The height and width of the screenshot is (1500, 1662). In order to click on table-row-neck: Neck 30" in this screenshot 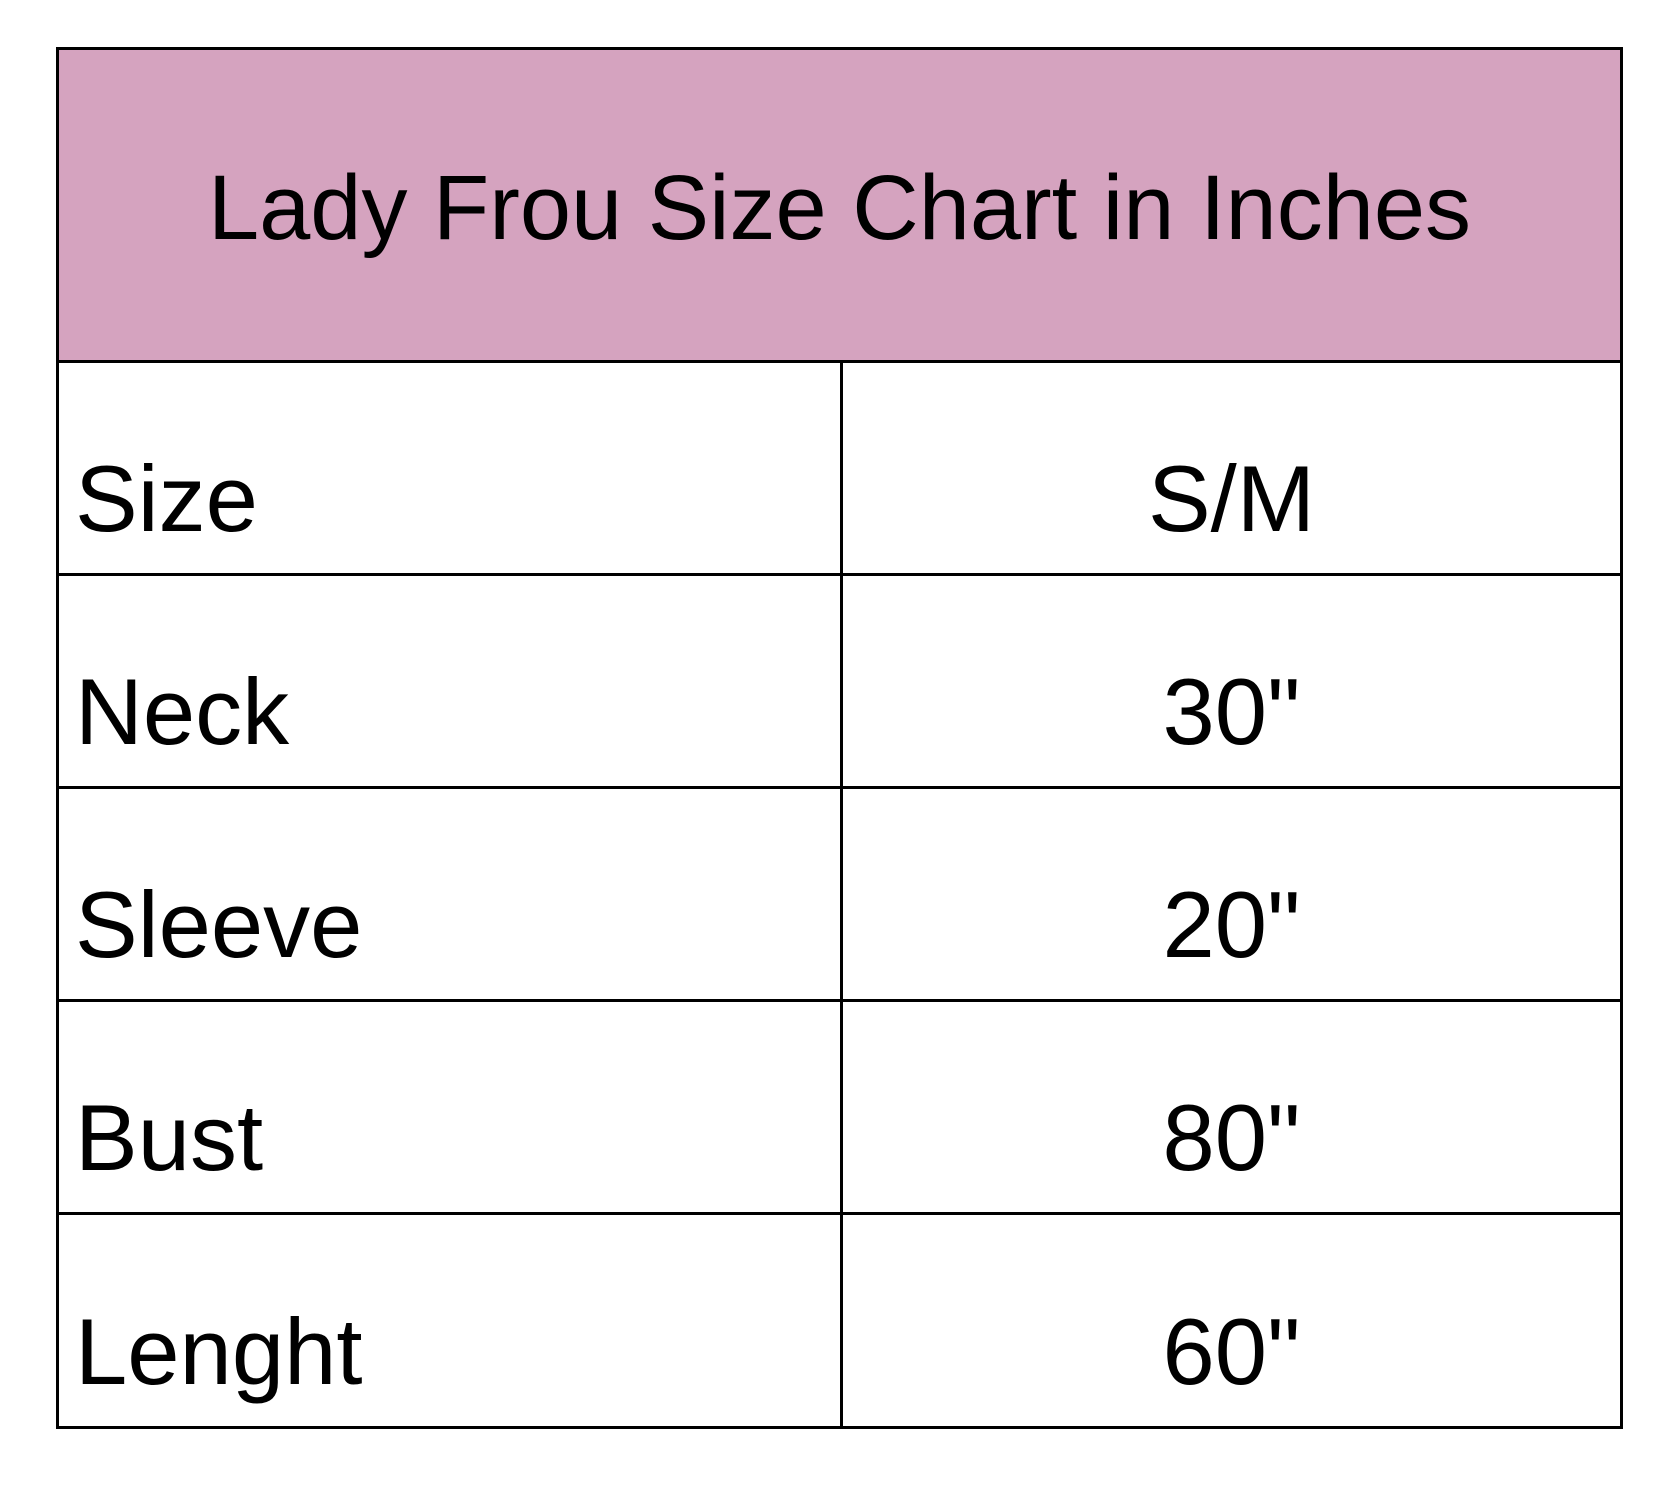, I will do `click(839, 682)`.